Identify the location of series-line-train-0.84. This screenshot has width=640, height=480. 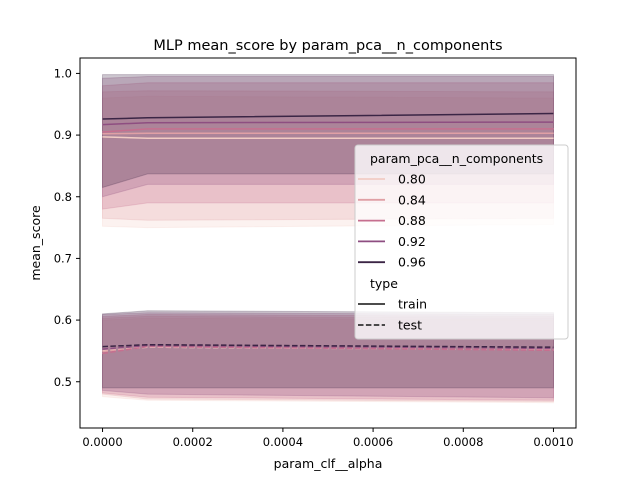
(328, 133).